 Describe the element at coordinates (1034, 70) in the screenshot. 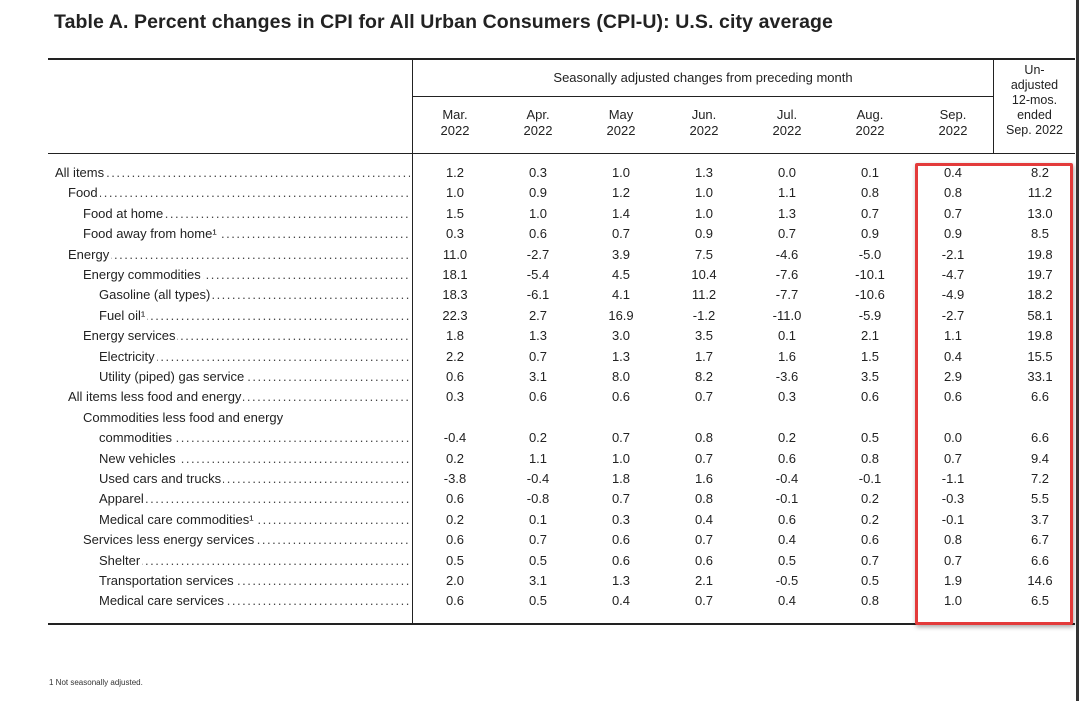

I see `unadjusted-line: Un-` at that location.